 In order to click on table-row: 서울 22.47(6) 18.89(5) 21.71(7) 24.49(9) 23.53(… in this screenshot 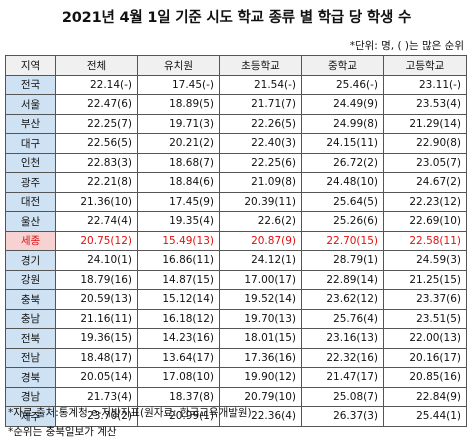, I will do `click(236, 104)`.